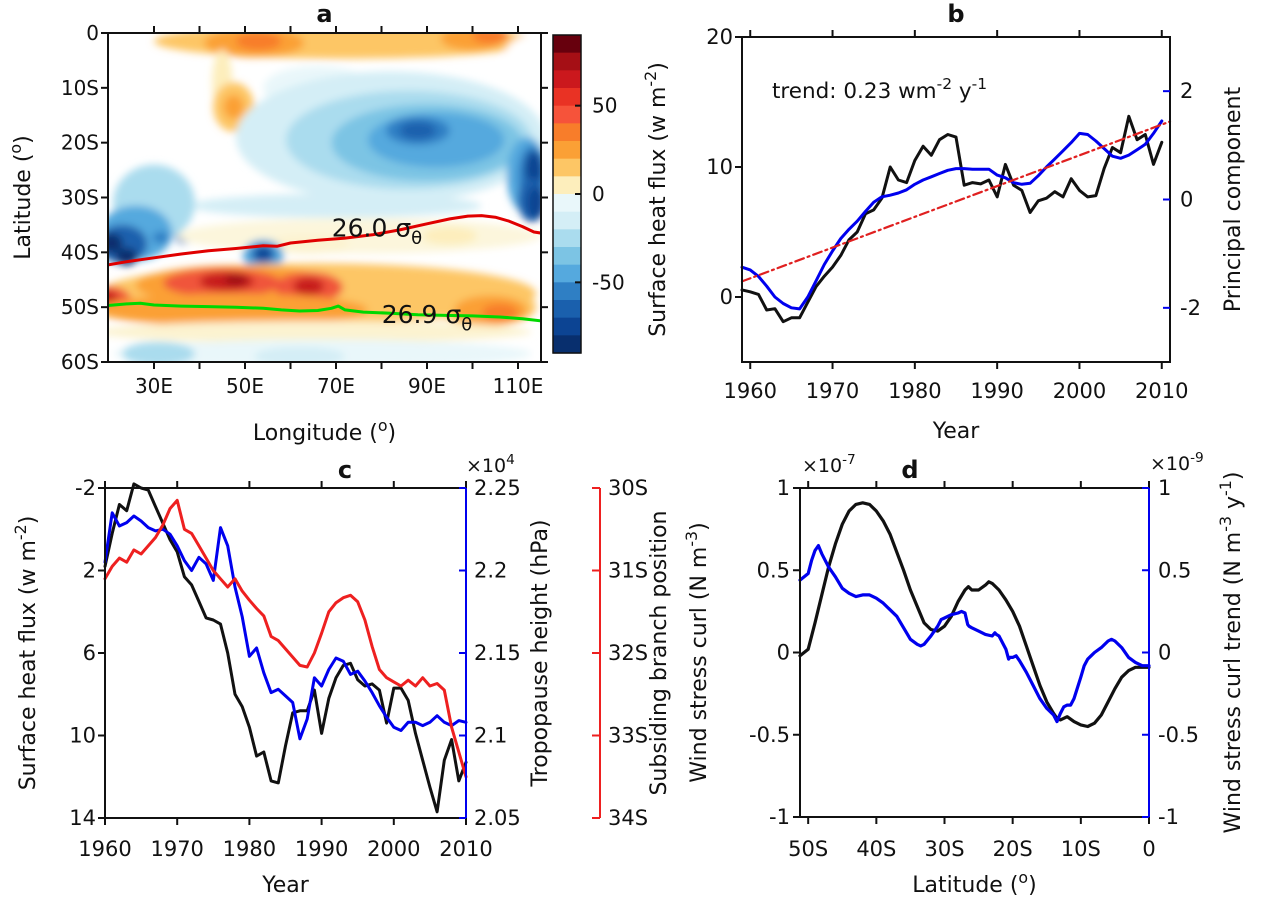 Image resolution: width=1269 pixels, height=906 pixels. What do you see at coordinates (1013, 849) in the screenshot?
I see `x-tick-label: 20S` at bounding box center [1013, 849].